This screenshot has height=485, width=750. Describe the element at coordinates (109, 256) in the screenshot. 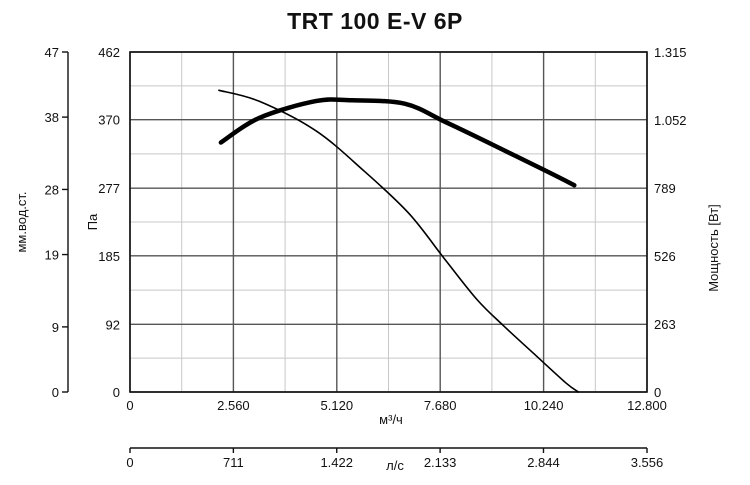

I see `y-tick-label: 185` at that location.